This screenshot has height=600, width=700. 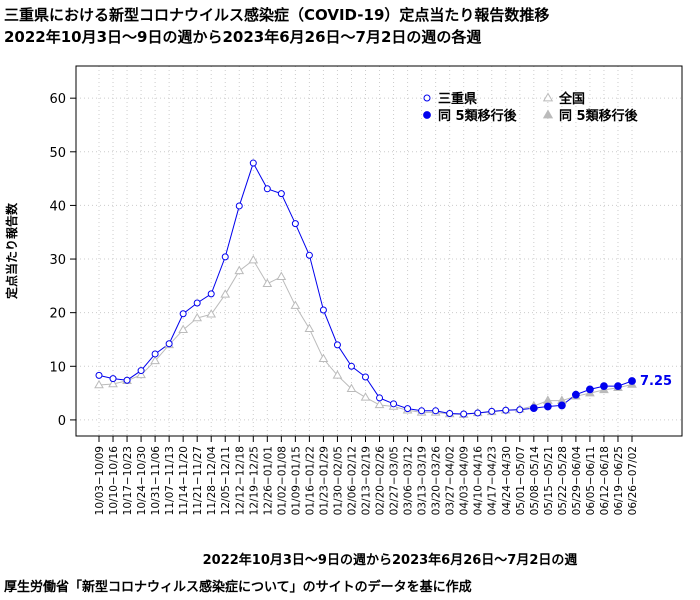 What do you see at coordinates (128, 480) in the screenshot?
I see `x-tick-label: 10/17−10/23` at bounding box center [128, 480].